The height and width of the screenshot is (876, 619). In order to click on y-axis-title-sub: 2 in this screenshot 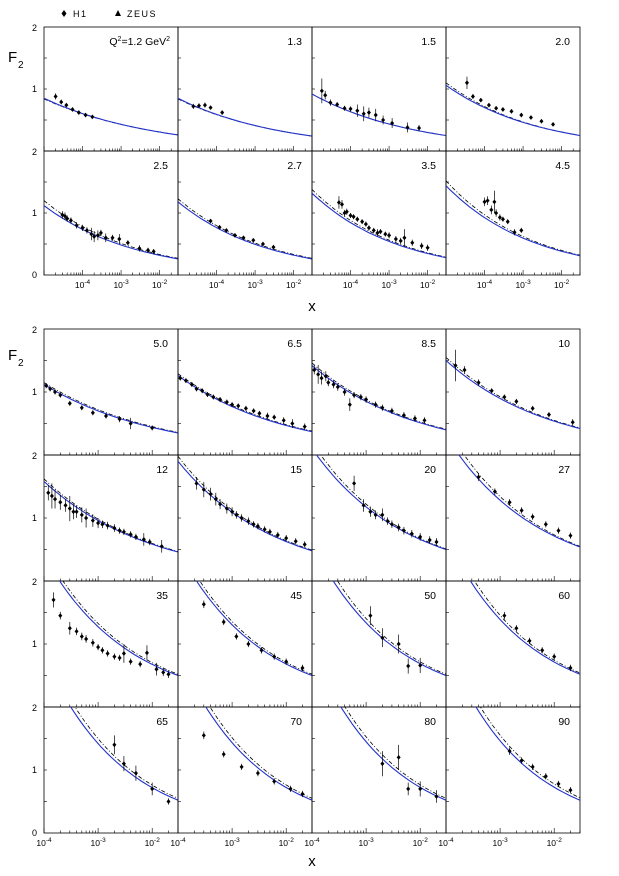, I will do `click(21, 363)`.